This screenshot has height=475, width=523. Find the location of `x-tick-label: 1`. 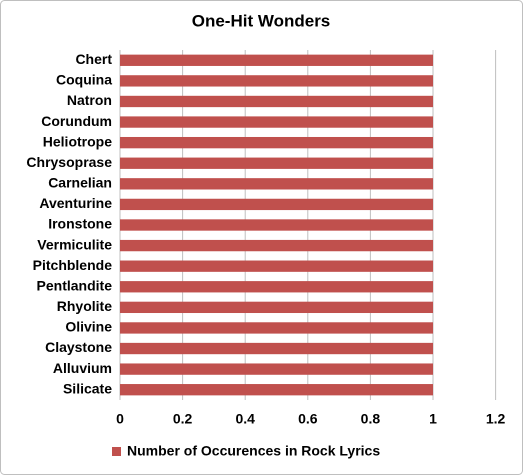

x-tick-label: 1 is located at coordinates (433, 419).